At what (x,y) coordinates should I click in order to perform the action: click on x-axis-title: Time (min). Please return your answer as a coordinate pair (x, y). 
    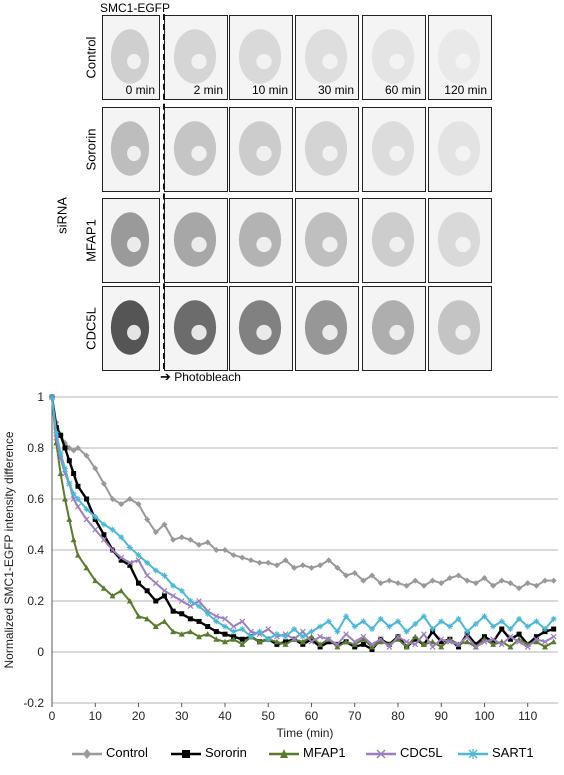
    Looking at the image, I should click on (305, 733).